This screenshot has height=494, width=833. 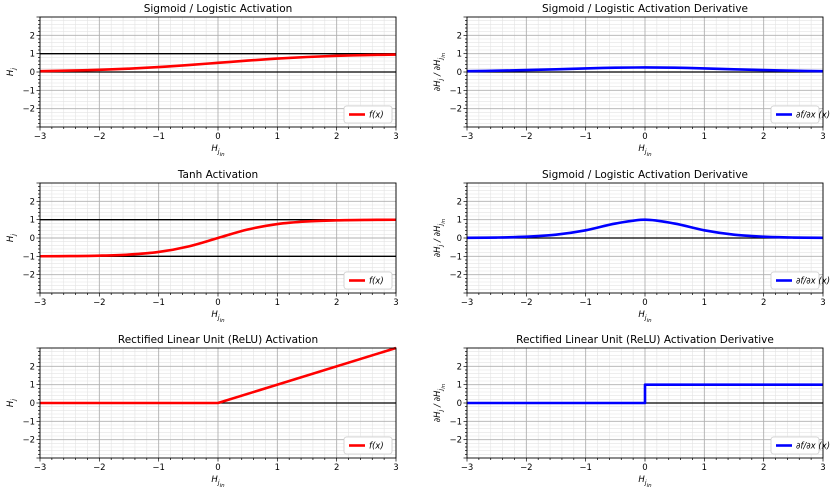 I want to click on y-axis-label: ∂Hj / ∂Hjin, so click(x=440, y=402).